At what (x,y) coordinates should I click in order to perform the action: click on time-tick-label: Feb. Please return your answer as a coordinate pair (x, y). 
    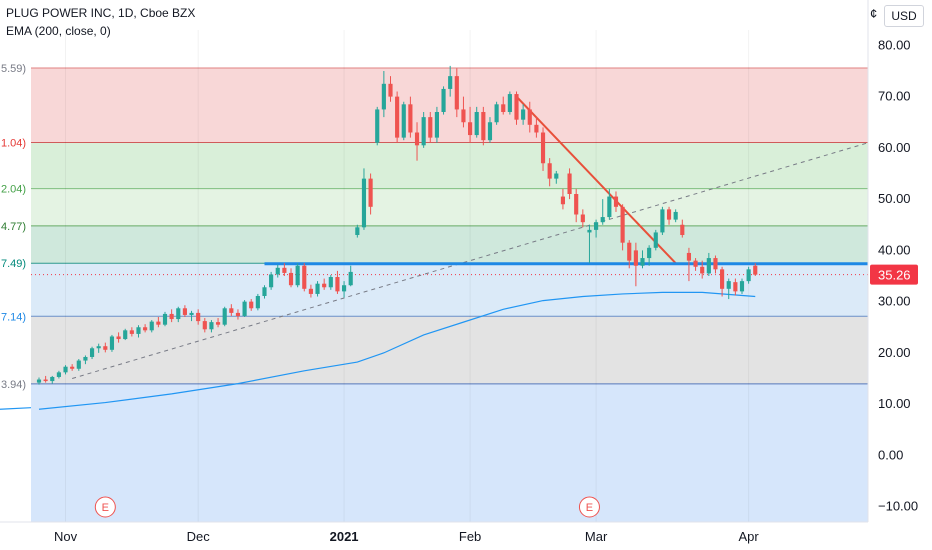
    Looking at the image, I should click on (470, 536).